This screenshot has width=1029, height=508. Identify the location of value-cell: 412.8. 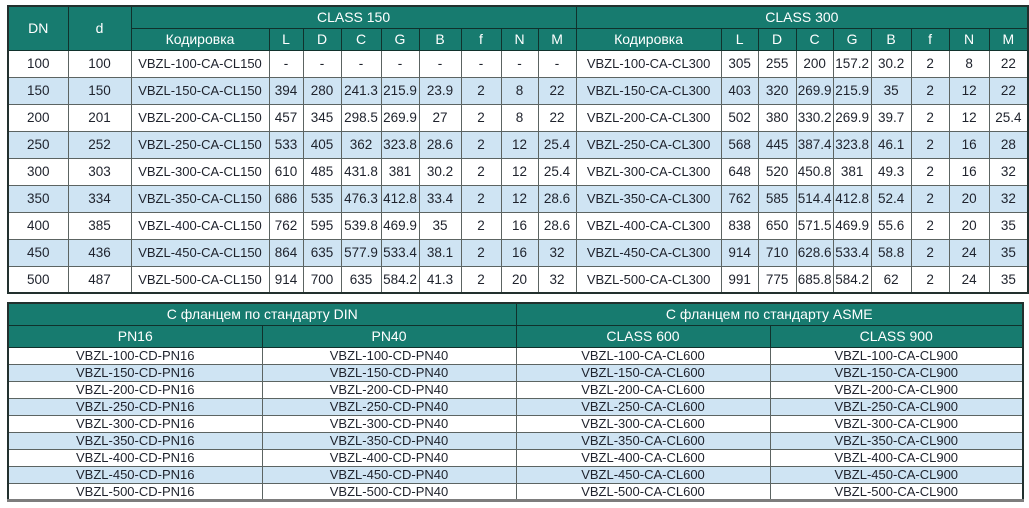
(400, 198).